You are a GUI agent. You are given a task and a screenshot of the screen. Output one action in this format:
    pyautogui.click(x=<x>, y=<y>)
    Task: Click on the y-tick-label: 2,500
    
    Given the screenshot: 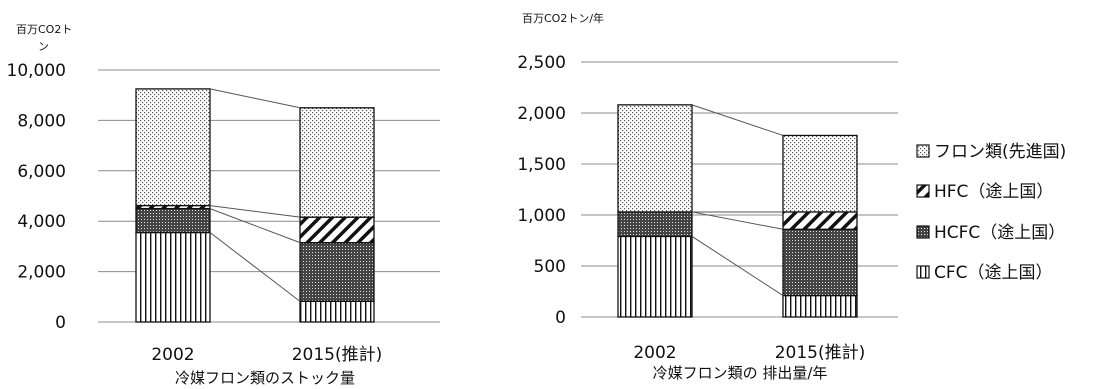 What is the action you would take?
    pyautogui.click(x=541, y=63)
    